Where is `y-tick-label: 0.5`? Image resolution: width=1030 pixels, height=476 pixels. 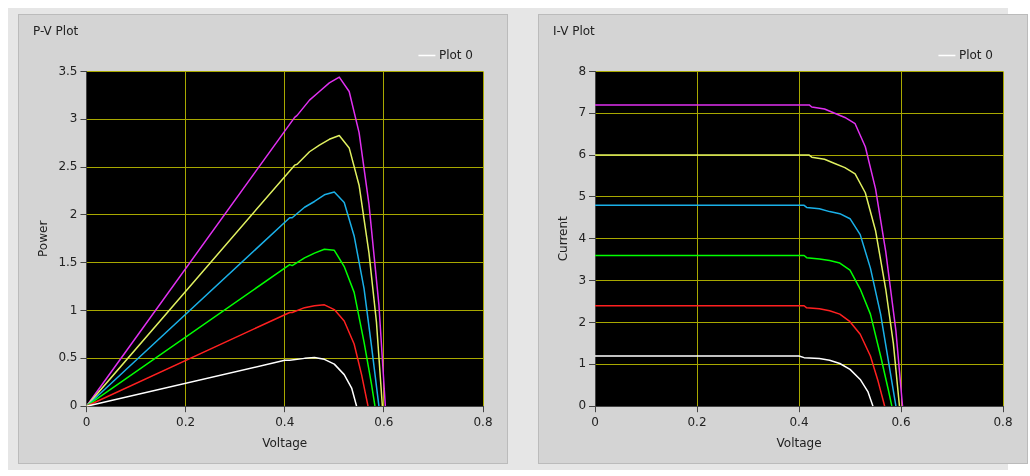
y-tick-label: 0.5 is located at coordinates (68, 357).